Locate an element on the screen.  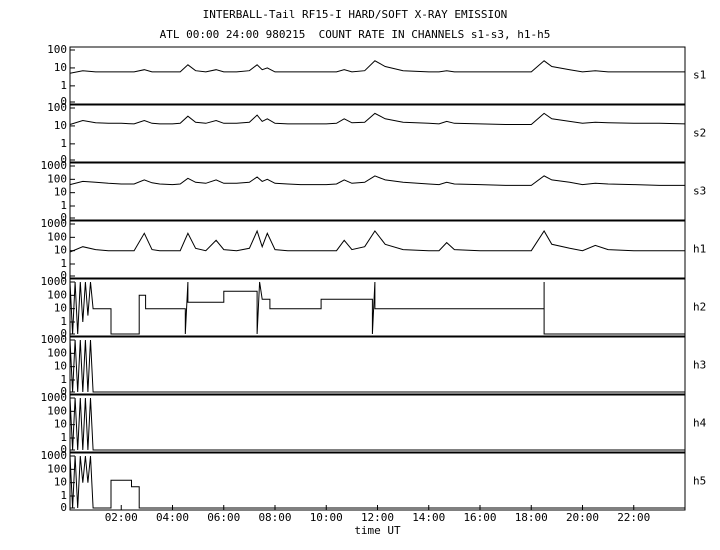
panel-label: h5 is located at coordinates (699, 481).